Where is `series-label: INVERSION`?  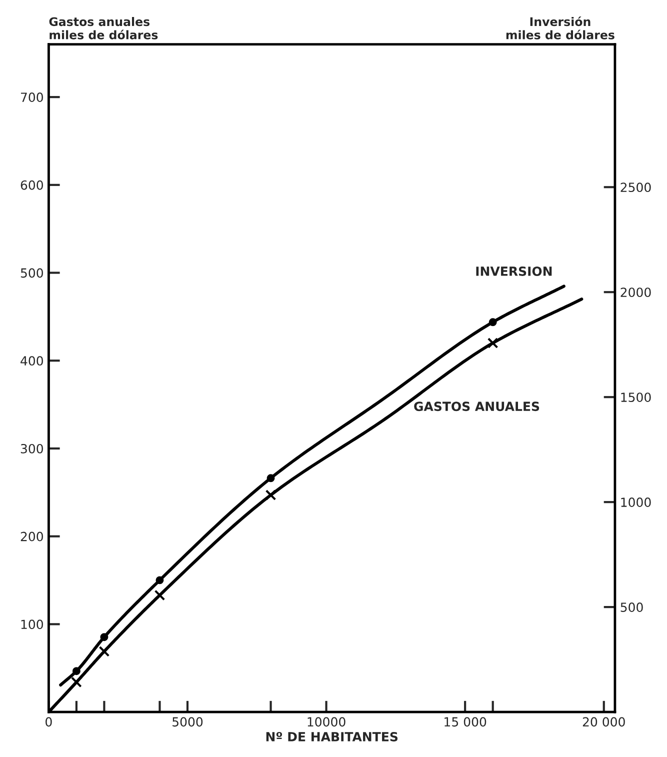
series-label: INVERSION is located at coordinates (514, 271).